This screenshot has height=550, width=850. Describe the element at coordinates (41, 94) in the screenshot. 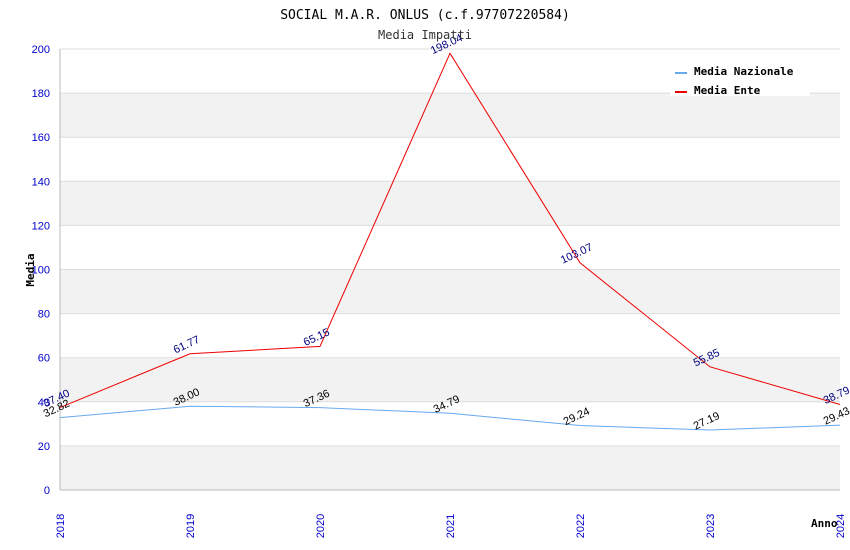

I see `y-tick-label: 180` at that location.